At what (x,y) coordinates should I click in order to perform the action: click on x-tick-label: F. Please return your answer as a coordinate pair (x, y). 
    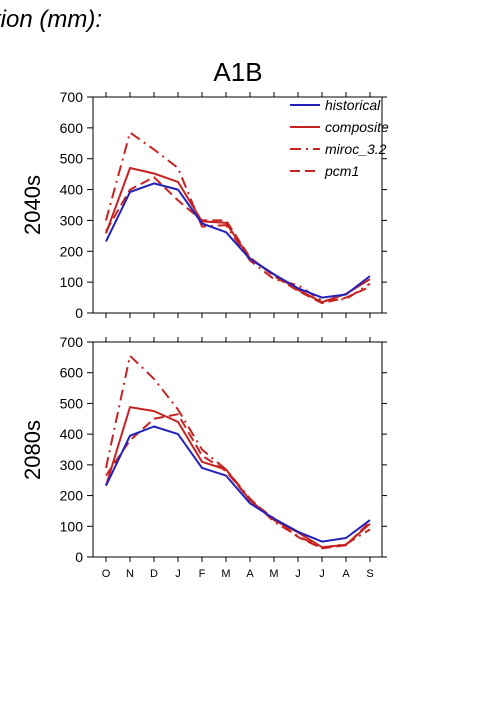
    Looking at the image, I should click on (202, 574).